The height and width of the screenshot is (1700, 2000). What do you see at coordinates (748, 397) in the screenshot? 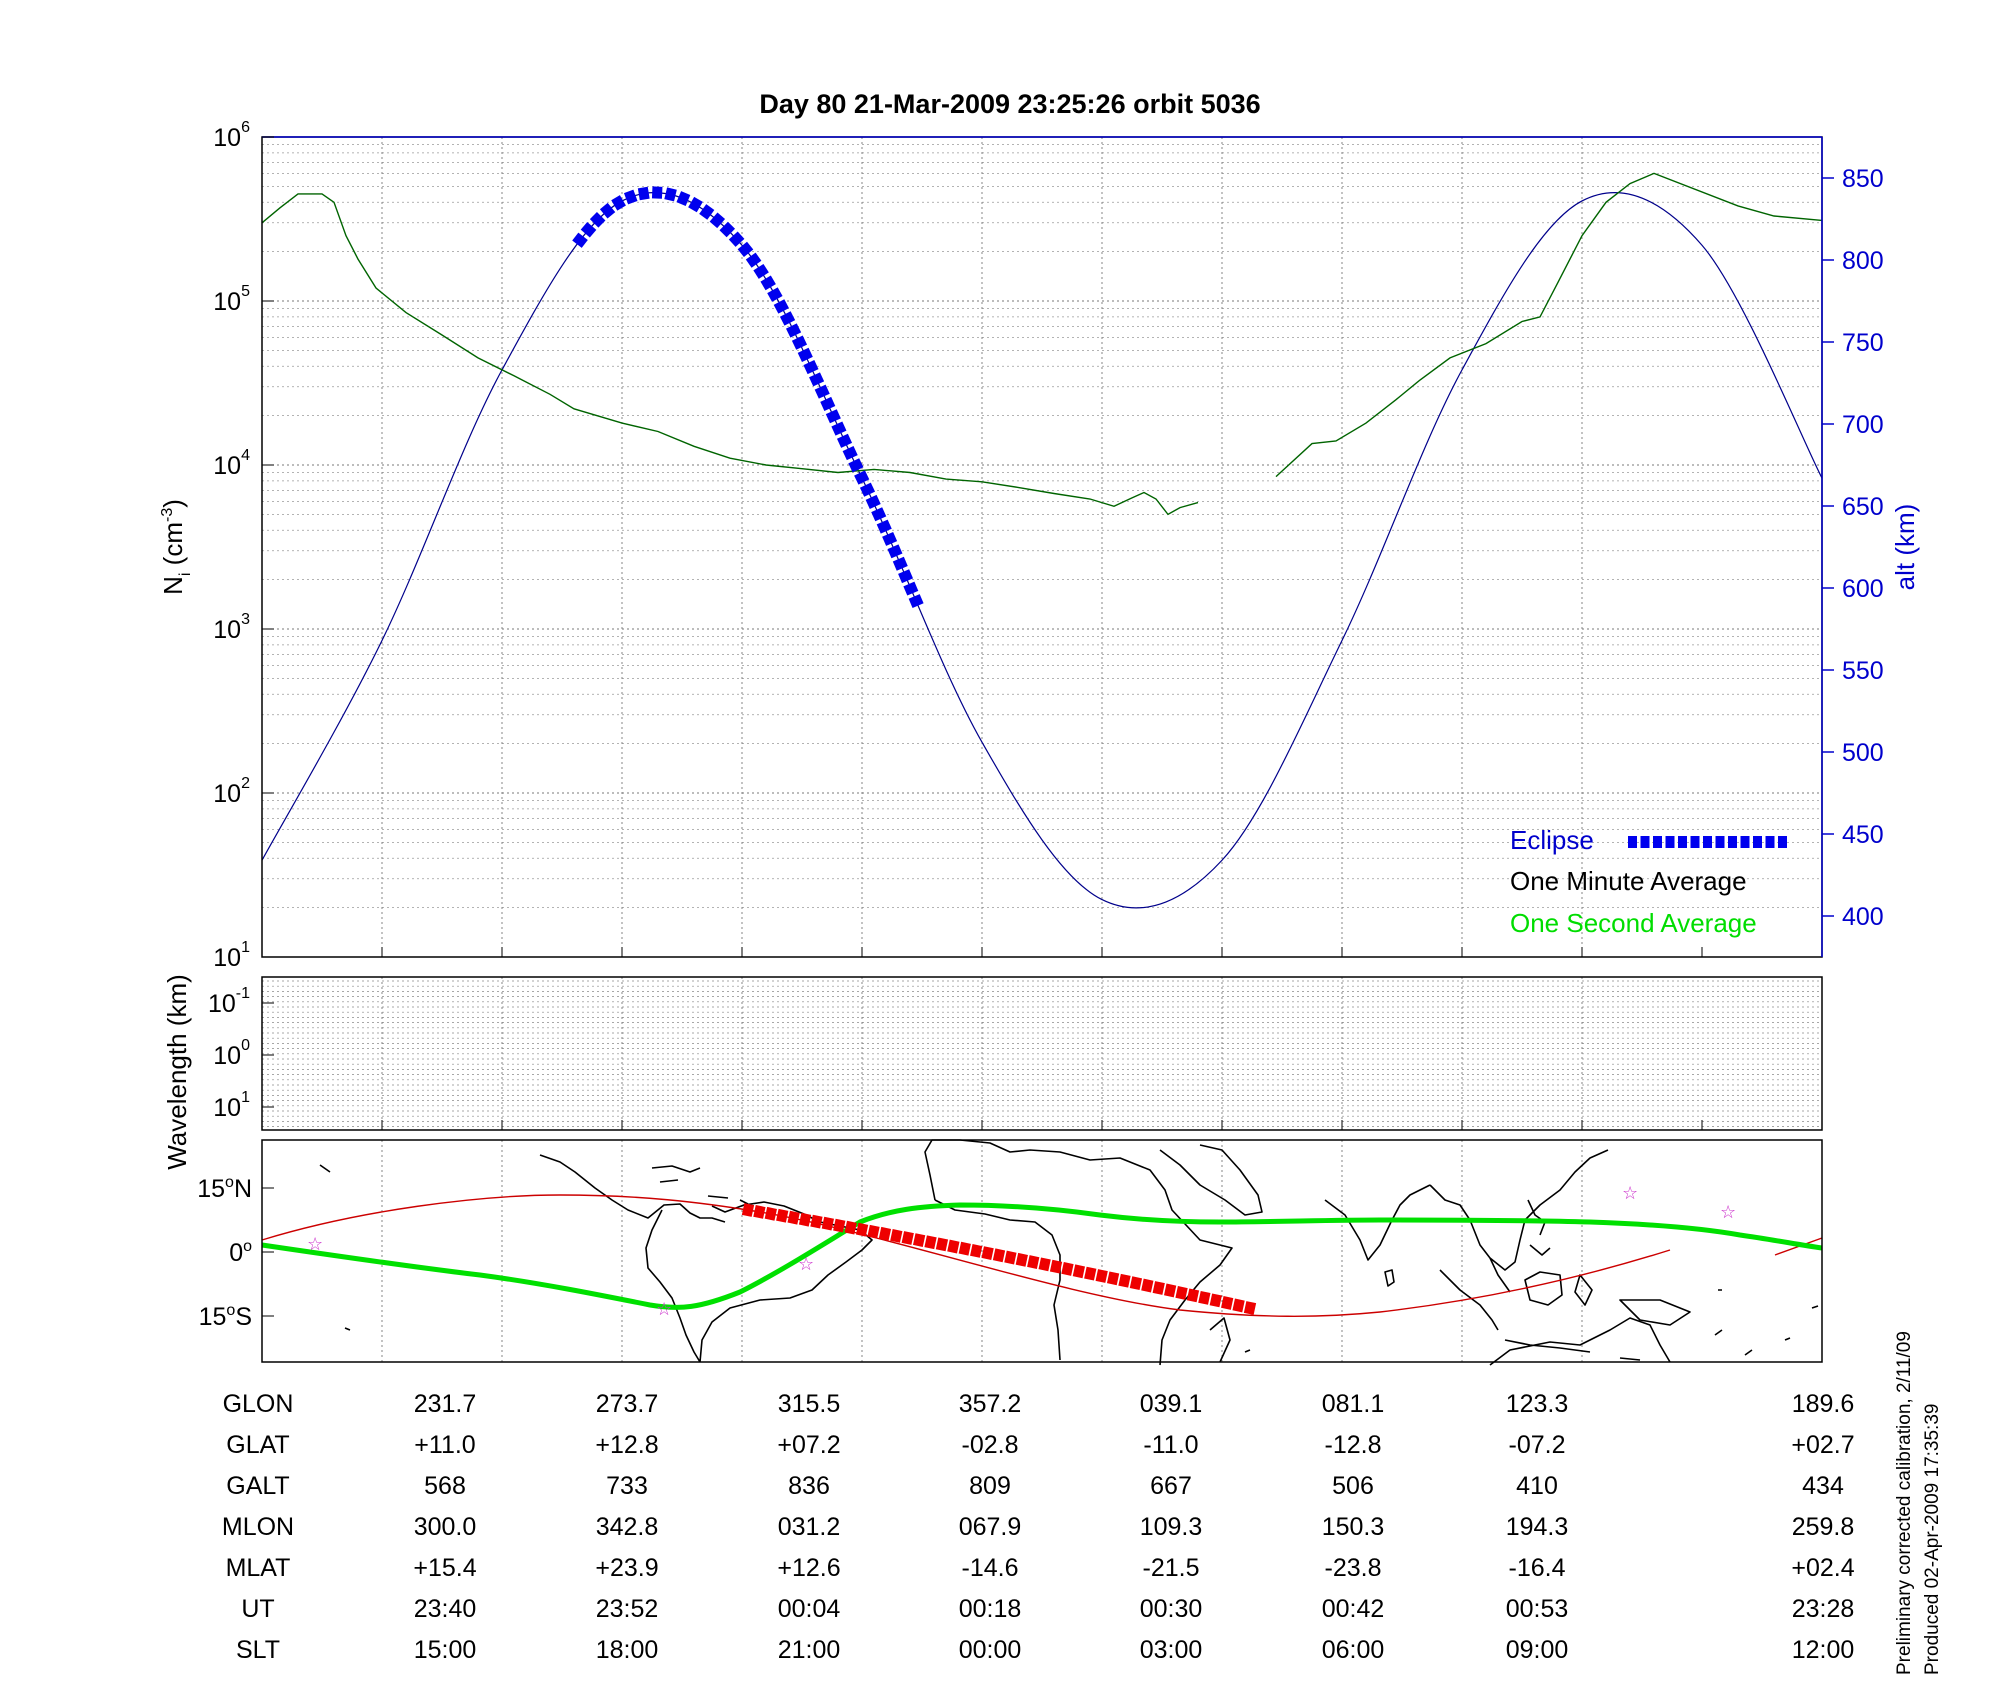
I see `eclipse-markers` at bounding box center [748, 397].